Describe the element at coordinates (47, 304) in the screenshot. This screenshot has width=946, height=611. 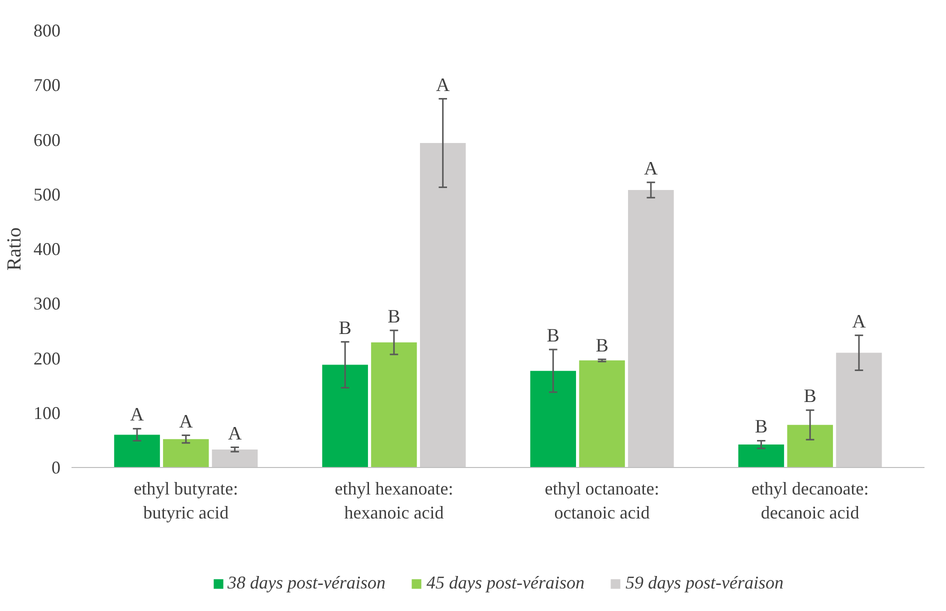
I see `y-tick-label: 300` at that location.